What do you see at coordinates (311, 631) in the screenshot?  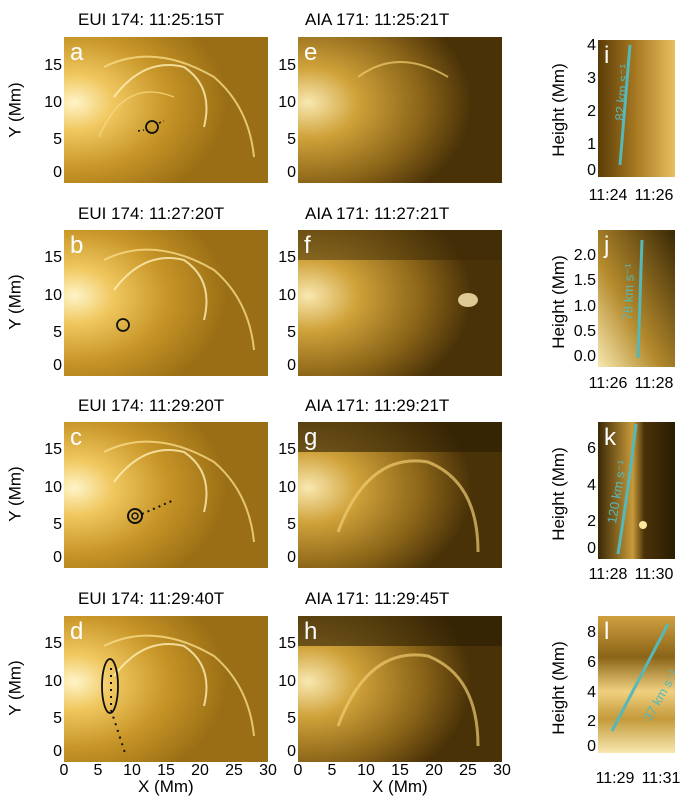 I see `panel-letter-h: h` at bounding box center [311, 631].